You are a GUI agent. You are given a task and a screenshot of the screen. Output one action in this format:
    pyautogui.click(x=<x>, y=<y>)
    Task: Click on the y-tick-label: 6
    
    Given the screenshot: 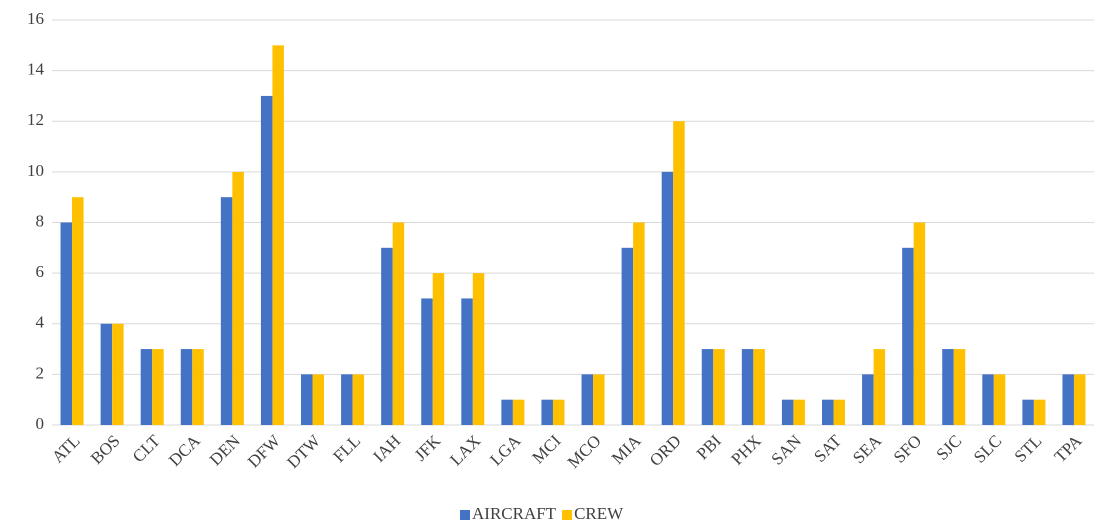 What is the action you would take?
    pyautogui.click(x=40, y=271)
    